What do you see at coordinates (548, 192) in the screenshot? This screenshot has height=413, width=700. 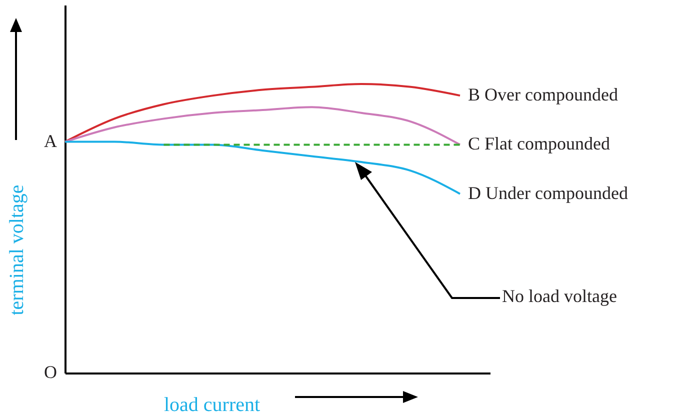 I see `series-label: D Under compounded` at bounding box center [548, 192].